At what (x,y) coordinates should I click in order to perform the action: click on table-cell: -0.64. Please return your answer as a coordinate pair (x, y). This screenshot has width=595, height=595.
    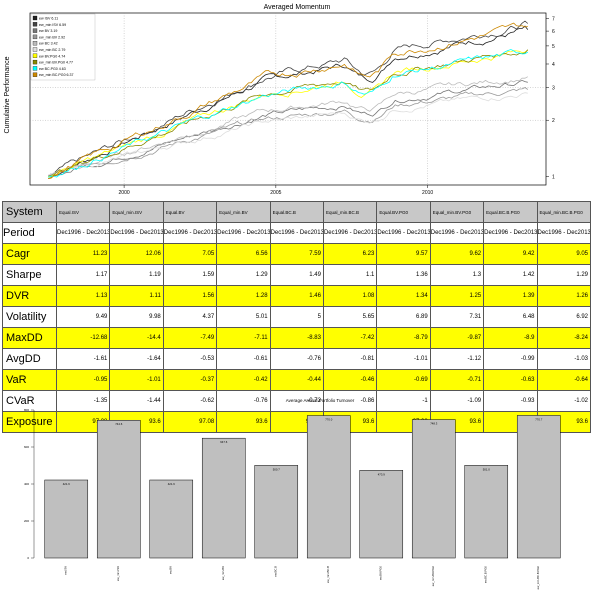
    Looking at the image, I should click on (564, 380).